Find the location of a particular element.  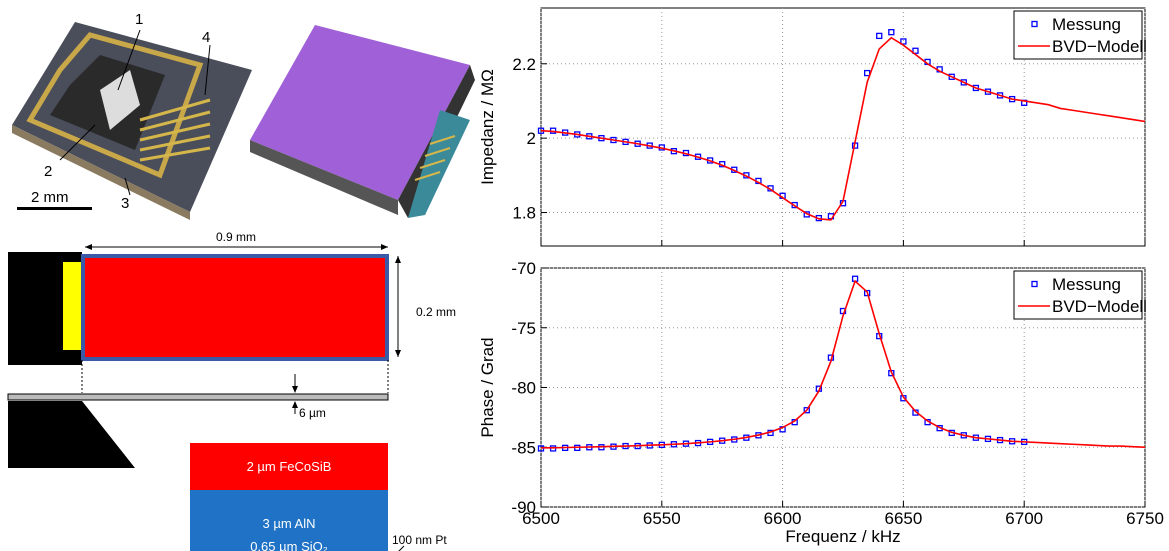

y-tick-label: -90 is located at coordinates (523, 507).